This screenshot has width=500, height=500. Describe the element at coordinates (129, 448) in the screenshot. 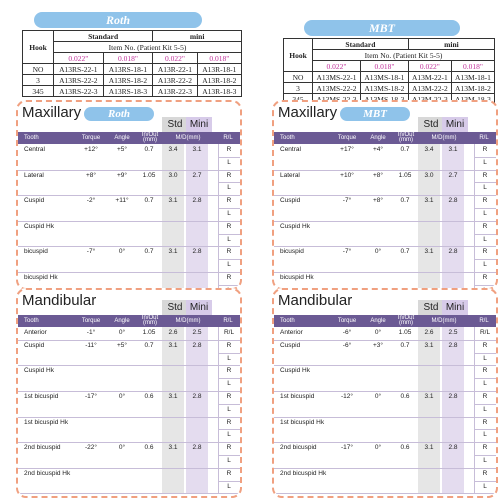

I see `table-row: 2nd bicuspid -22° 0° 0.6 3.1 2.8` at that location.